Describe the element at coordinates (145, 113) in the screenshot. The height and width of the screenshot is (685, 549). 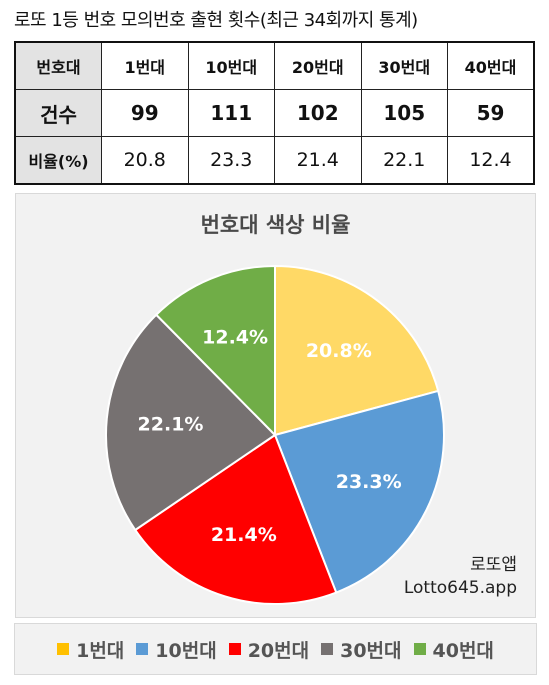
I see `table-cell: 99` at that location.